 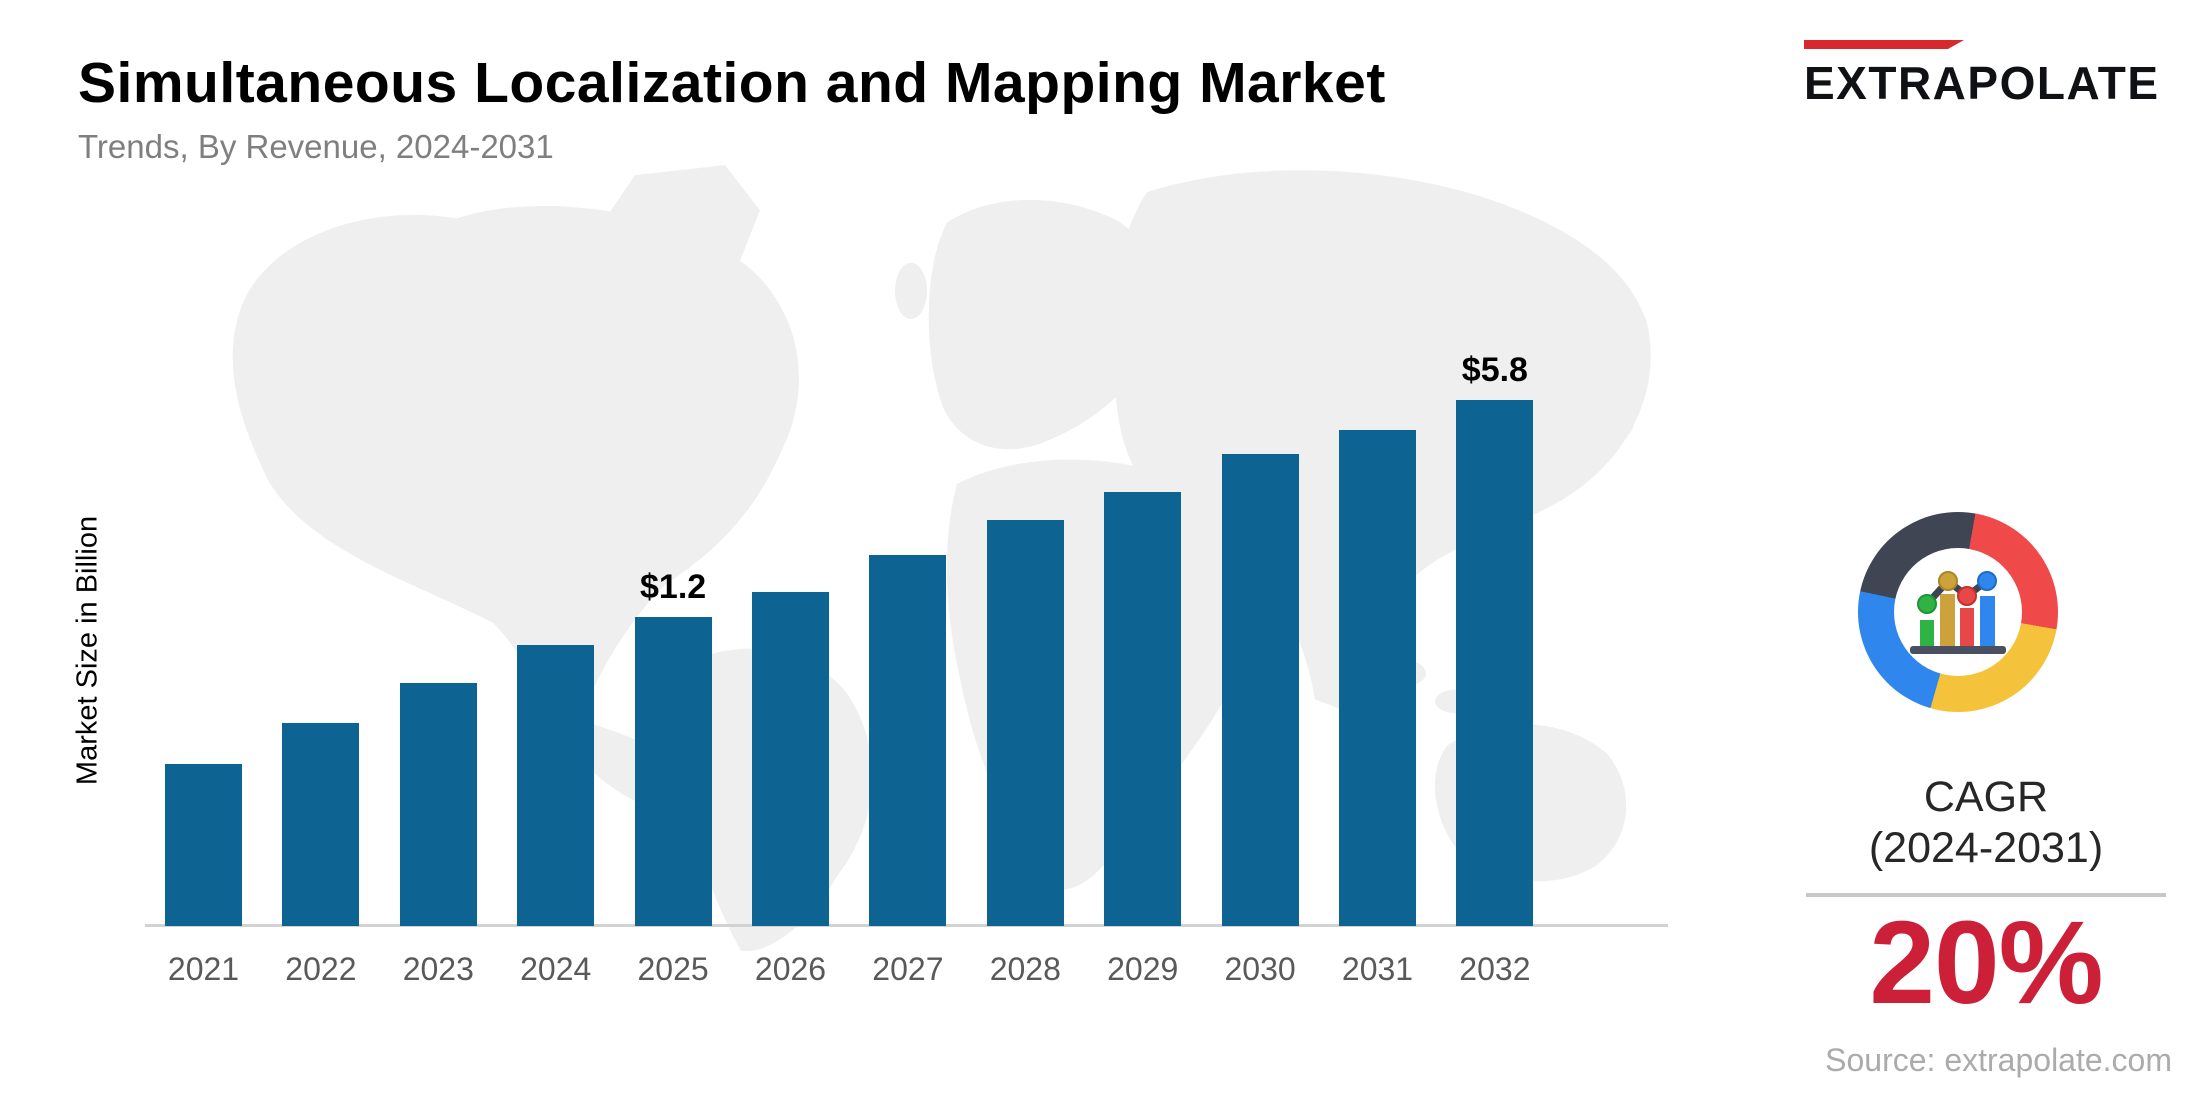 What do you see at coordinates (1884, 44) in the screenshot?
I see `logo-accent-bar-icon` at bounding box center [1884, 44].